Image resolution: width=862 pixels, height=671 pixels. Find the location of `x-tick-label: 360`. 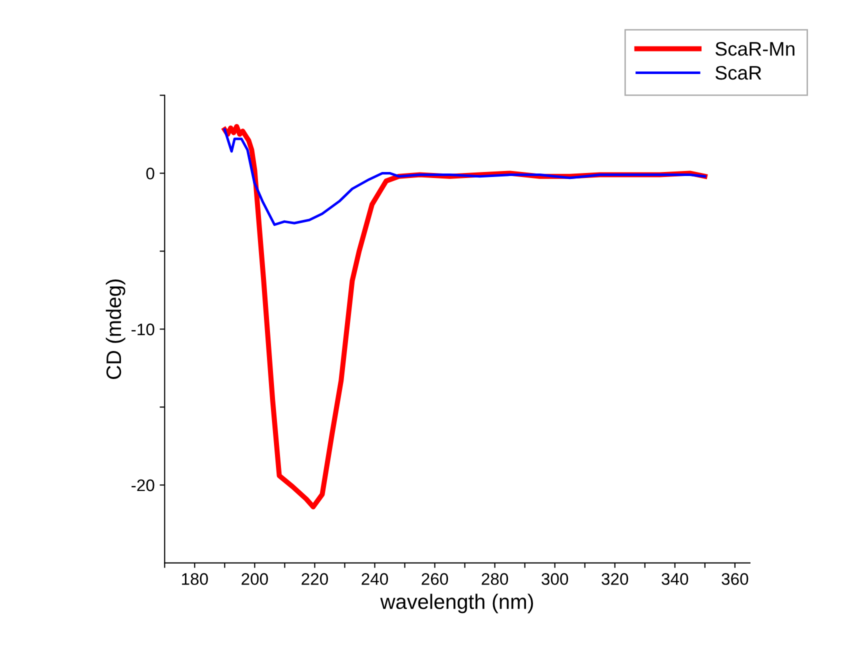

x-tick-label: 360 is located at coordinates (735, 579).